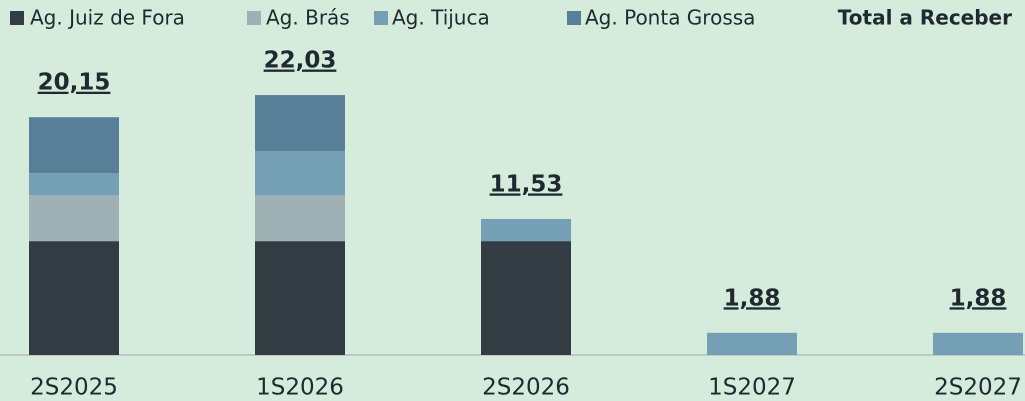  I want to click on legend-label: Ag. Juiz de Fora, so click(107, 18).